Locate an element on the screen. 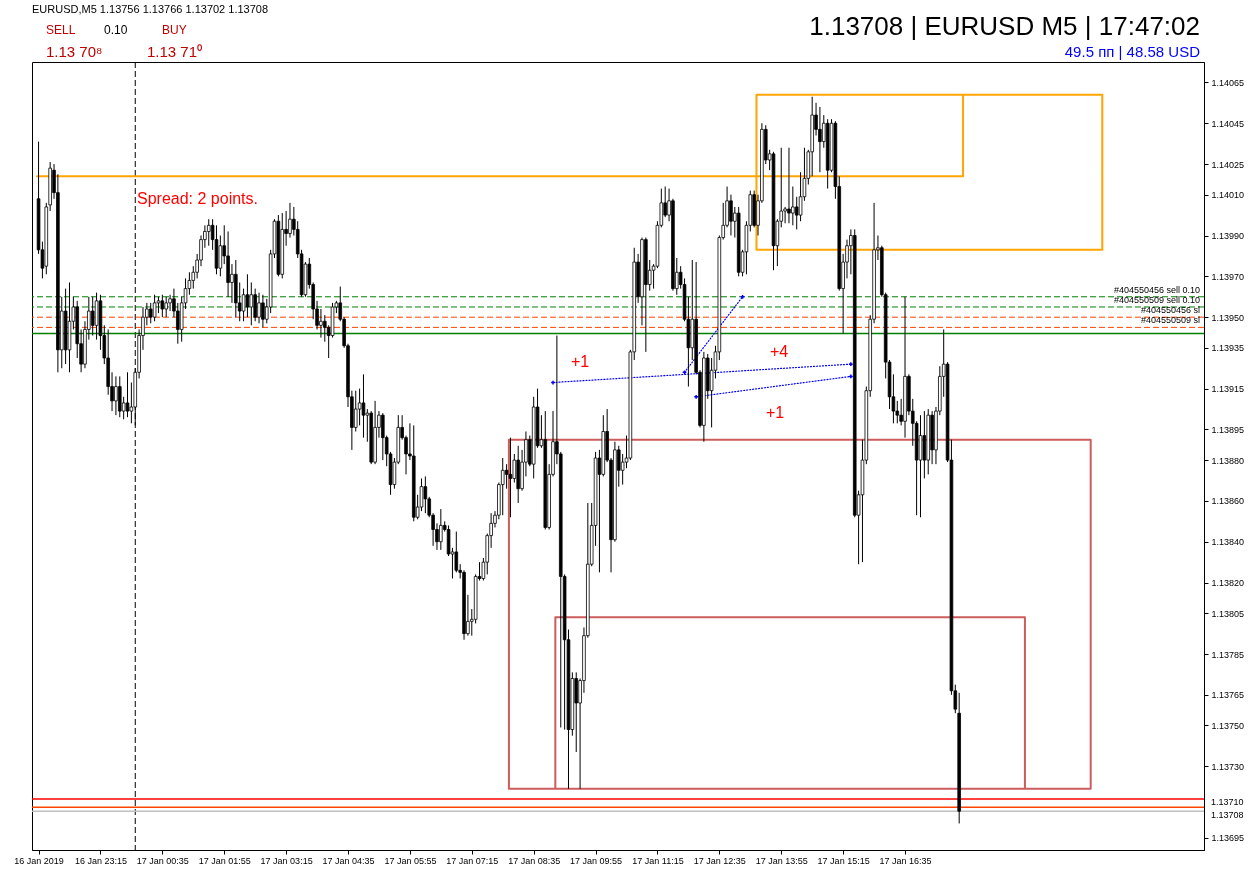 This screenshot has height=872, width=1252. y-tick-label: 1.14025 is located at coordinates (1228, 164).